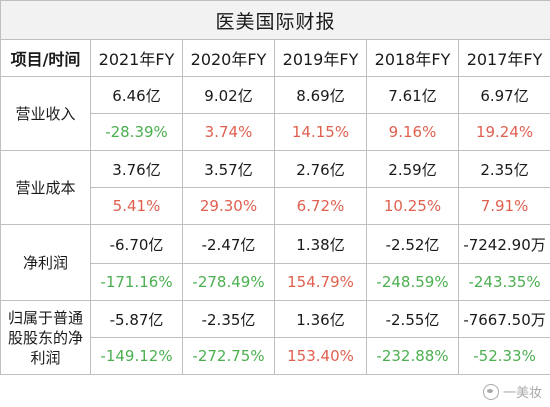 Image resolution: width=550 pixels, height=407 pixels. What do you see at coordinates (320, 206) in the screenshot?
I see `growth-cell: 6.72%` at bounding box center [320, 206].